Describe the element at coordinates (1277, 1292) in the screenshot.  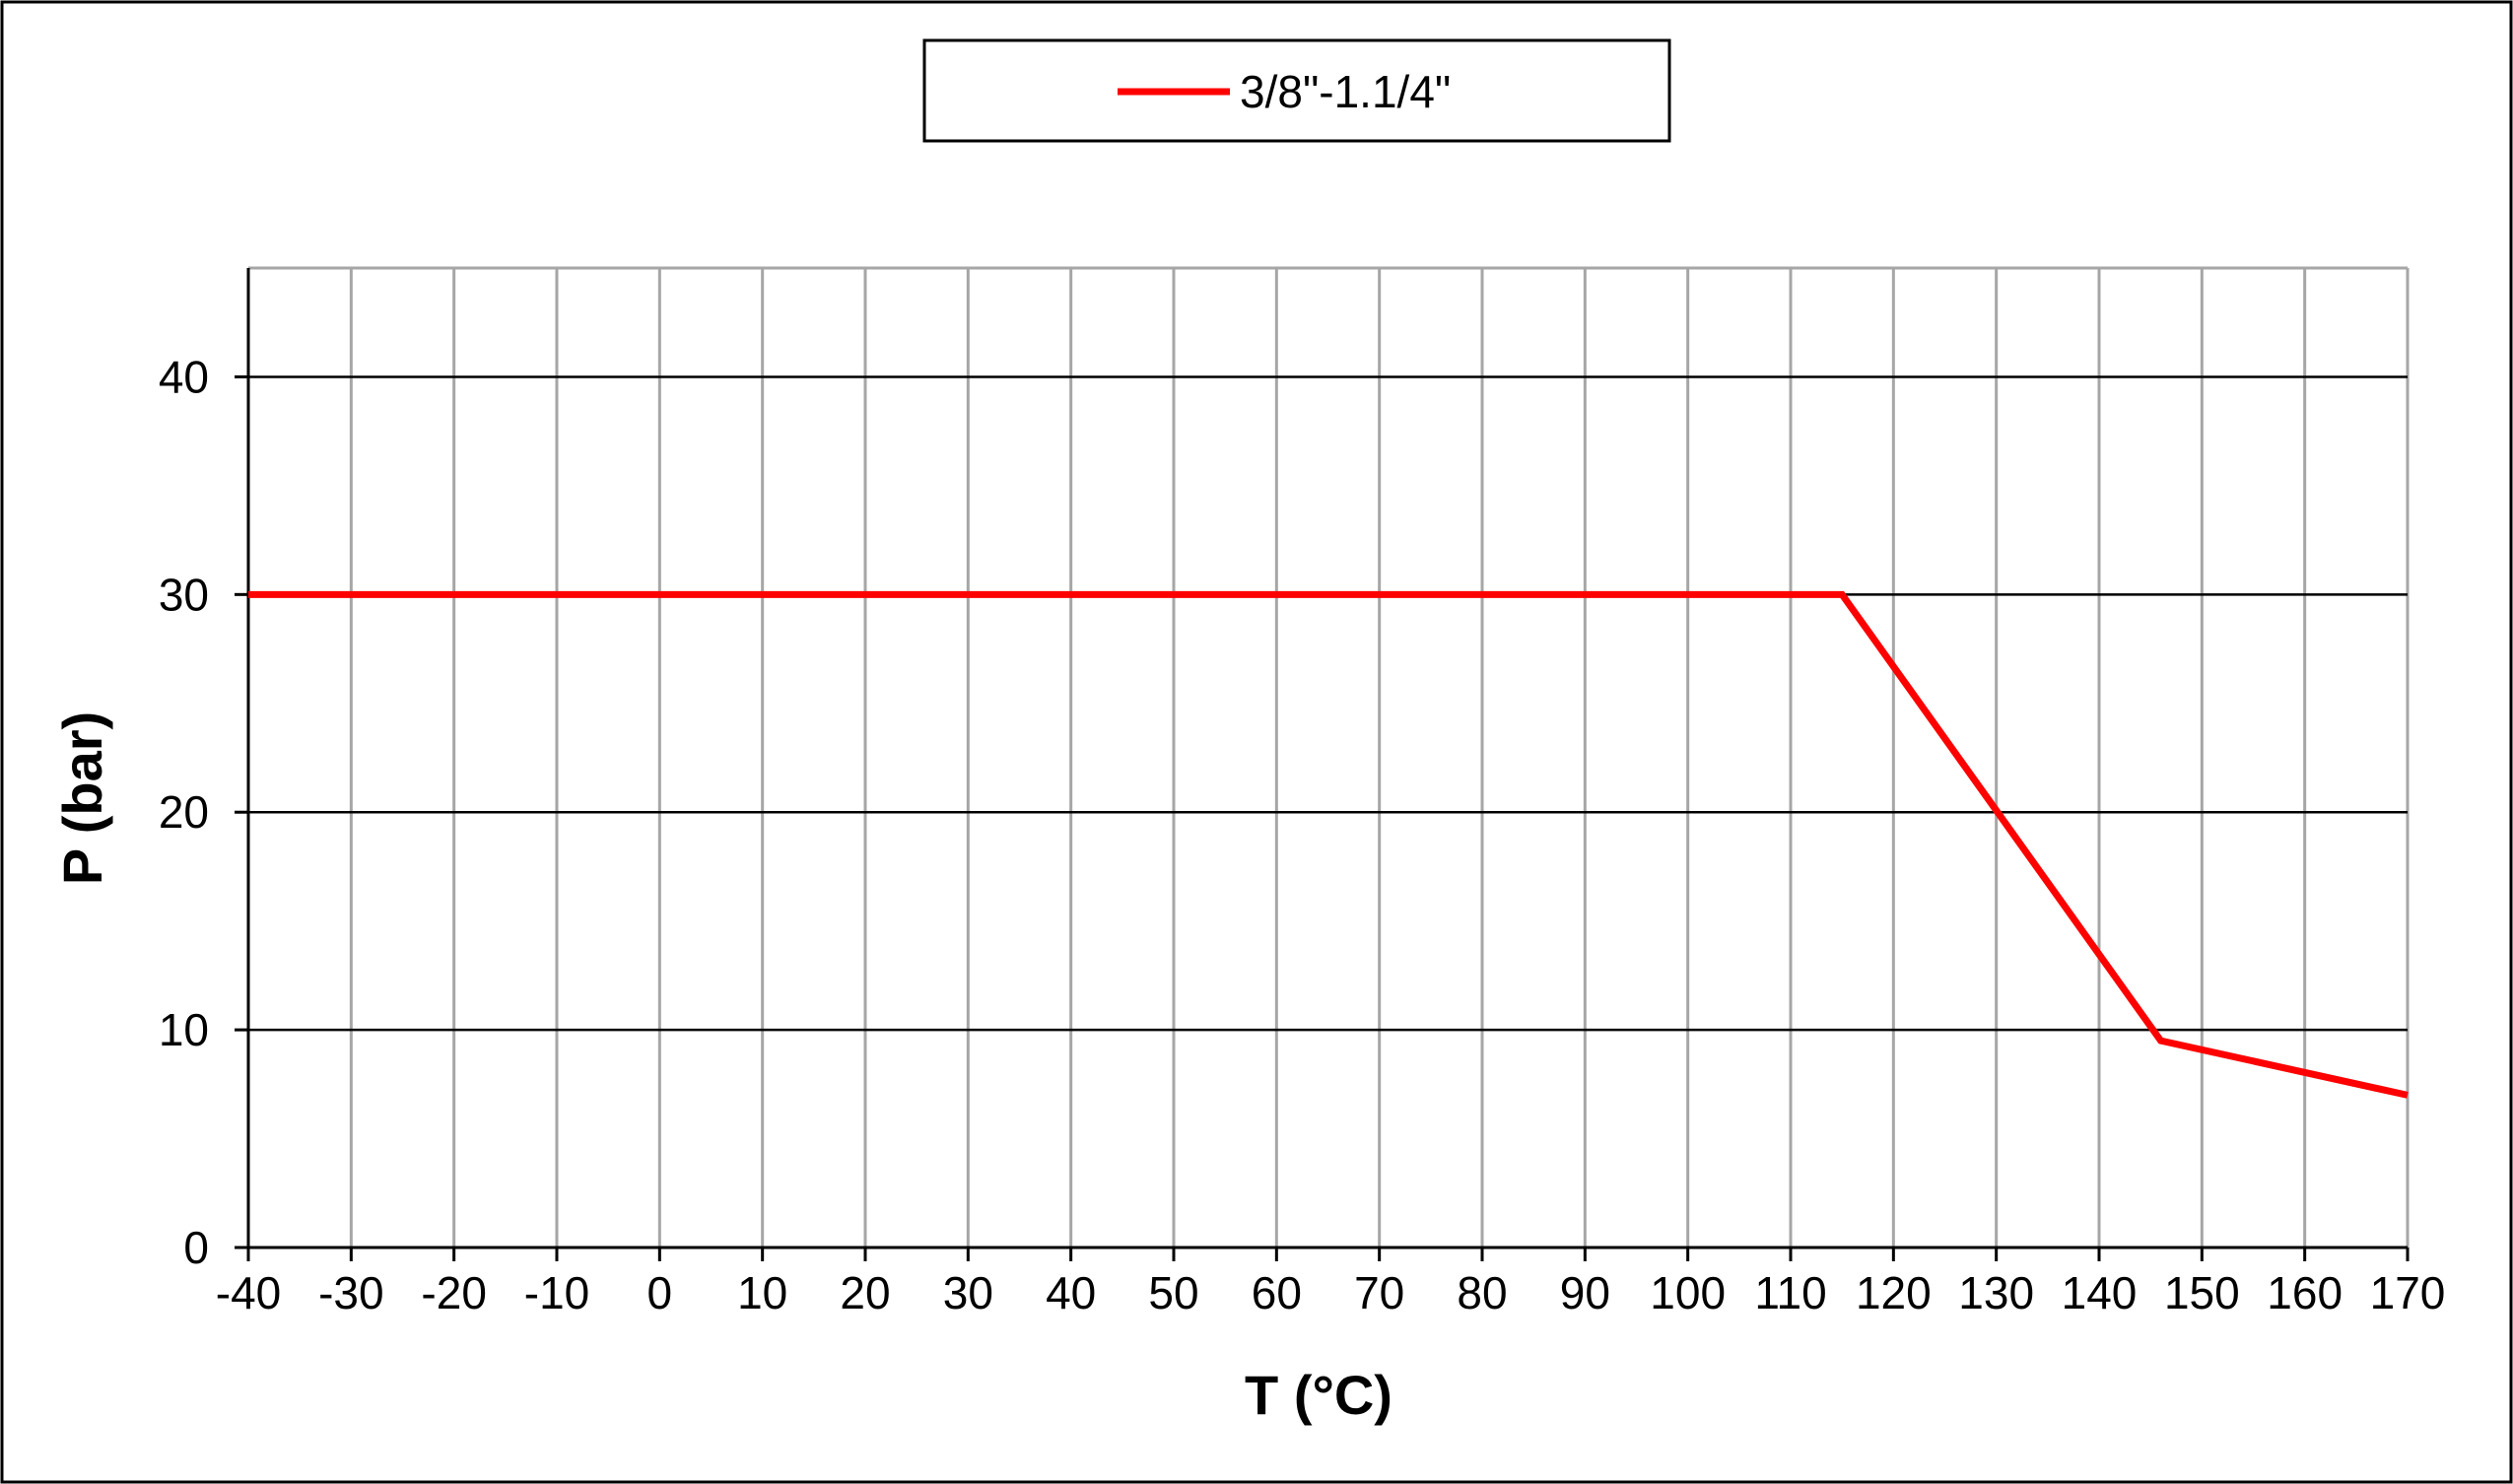
I see `x-tick-label: 60` at that location.